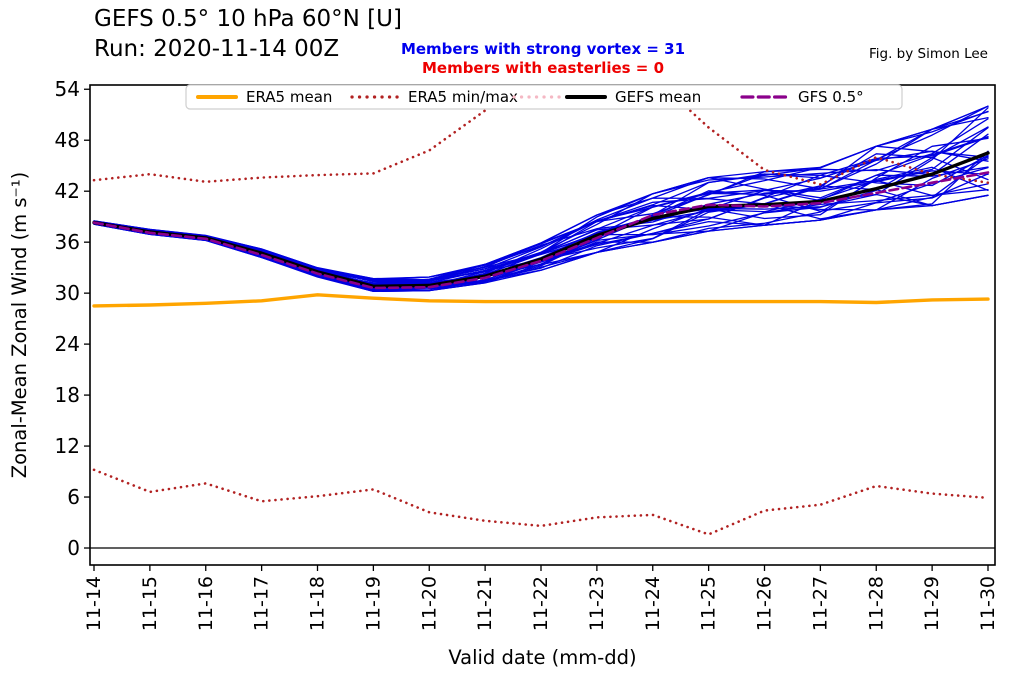 This screenshot has width=1024, height=686. What do you see at coordinates (318, 603) in the screenshot?
I see `x-tick-label: 11-18` at bounding box center [318, 603].